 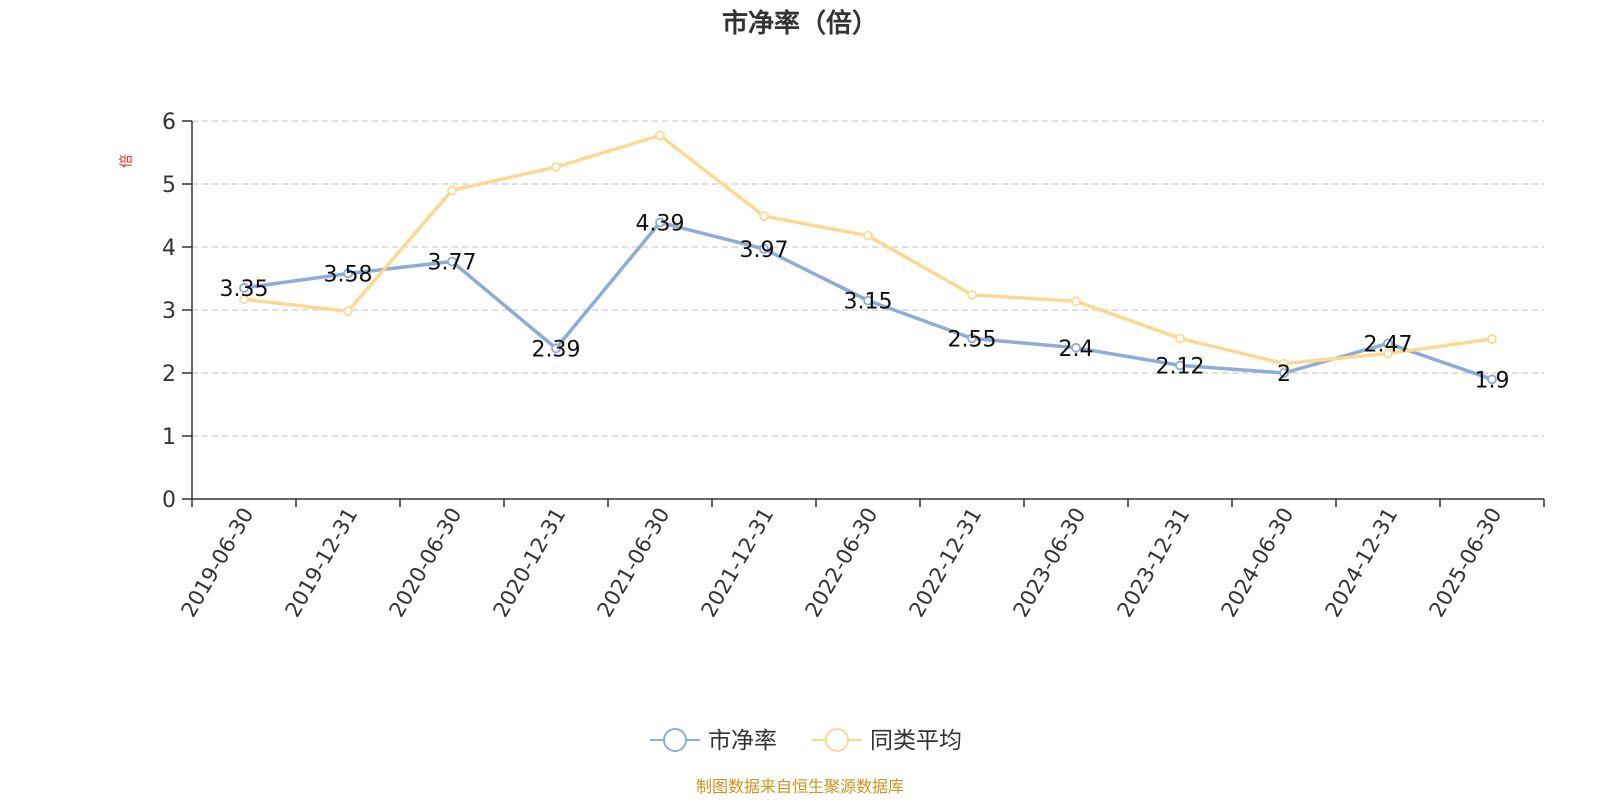 What do you see at coordinates (916, 741) in the screenshot?
I see `legend-label: 同类平均` at bounding box center [916, 741].